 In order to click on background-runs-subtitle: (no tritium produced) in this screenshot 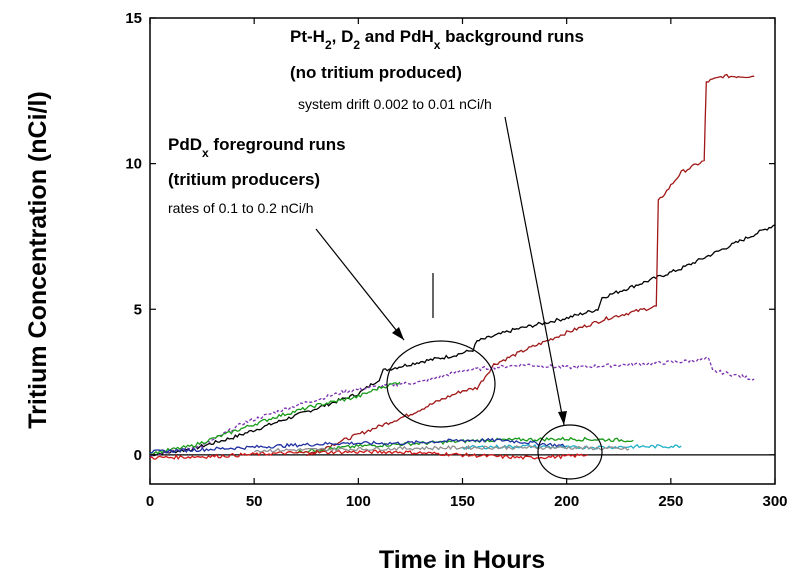, I will do `click(376, 72)`.